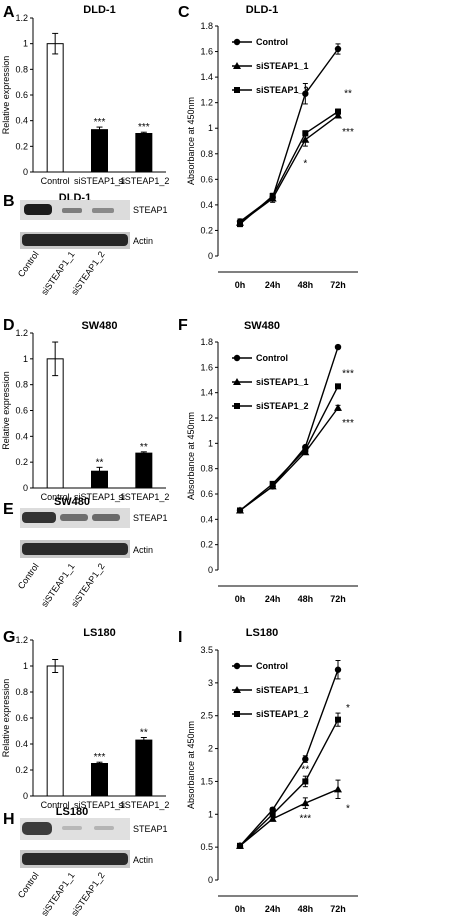  I want to click on panel-letter-f: F, so click(183, 325).